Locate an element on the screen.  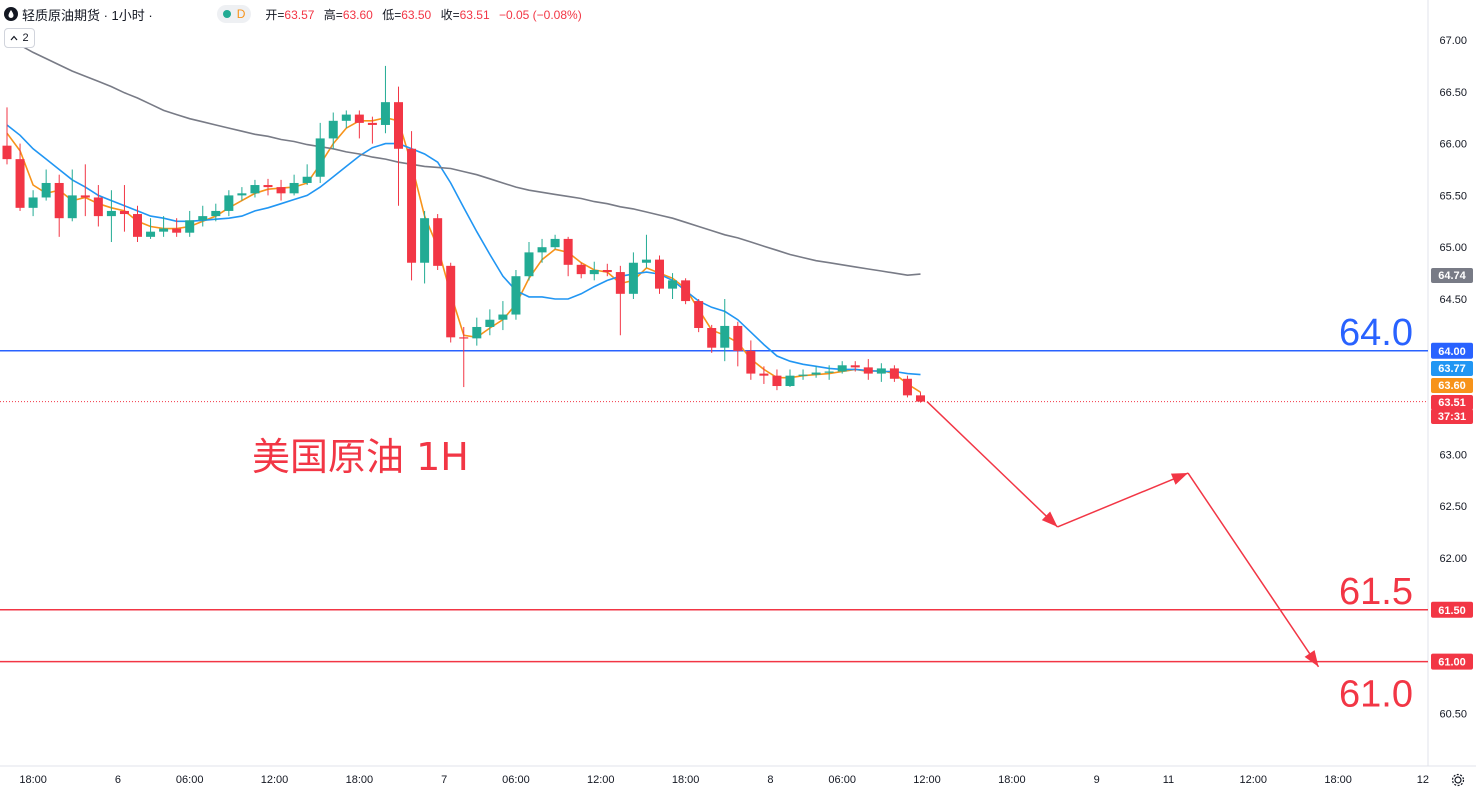
market-status-pill: D is located at coordinates (234, 14).